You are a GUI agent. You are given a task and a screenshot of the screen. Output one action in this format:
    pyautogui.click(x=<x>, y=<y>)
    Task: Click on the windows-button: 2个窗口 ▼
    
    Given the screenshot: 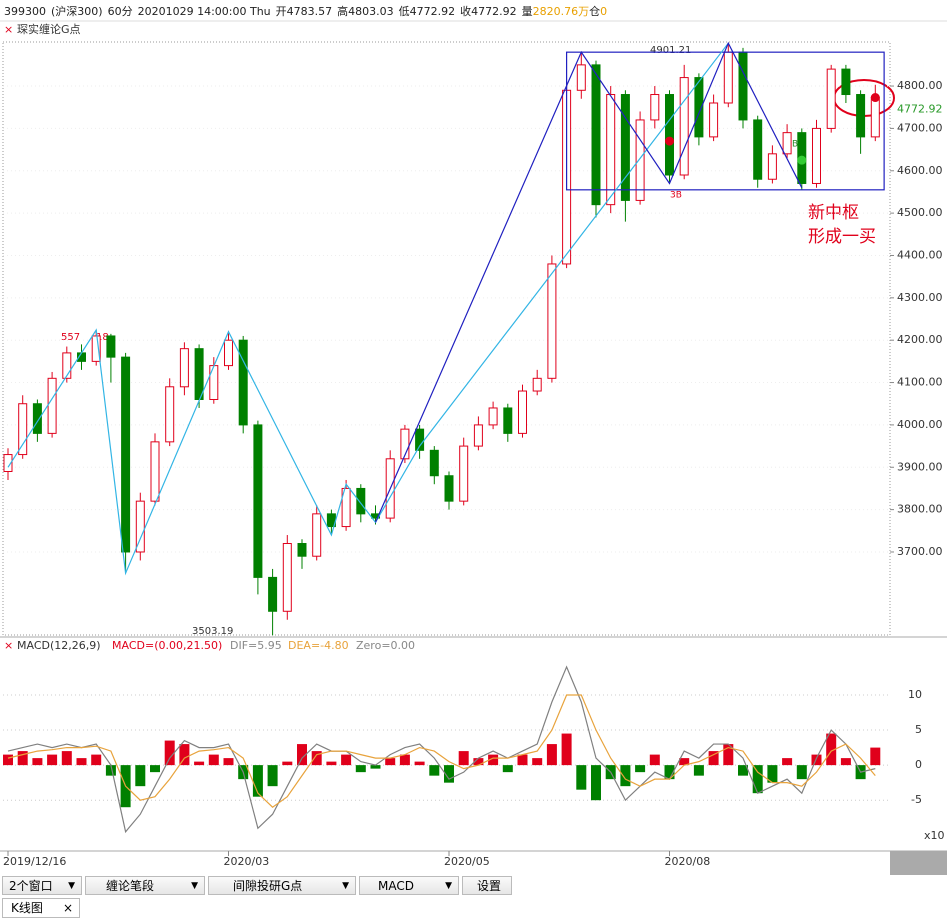 What is the action you would take?
    pyautogui.click(x=42, y=885)
    